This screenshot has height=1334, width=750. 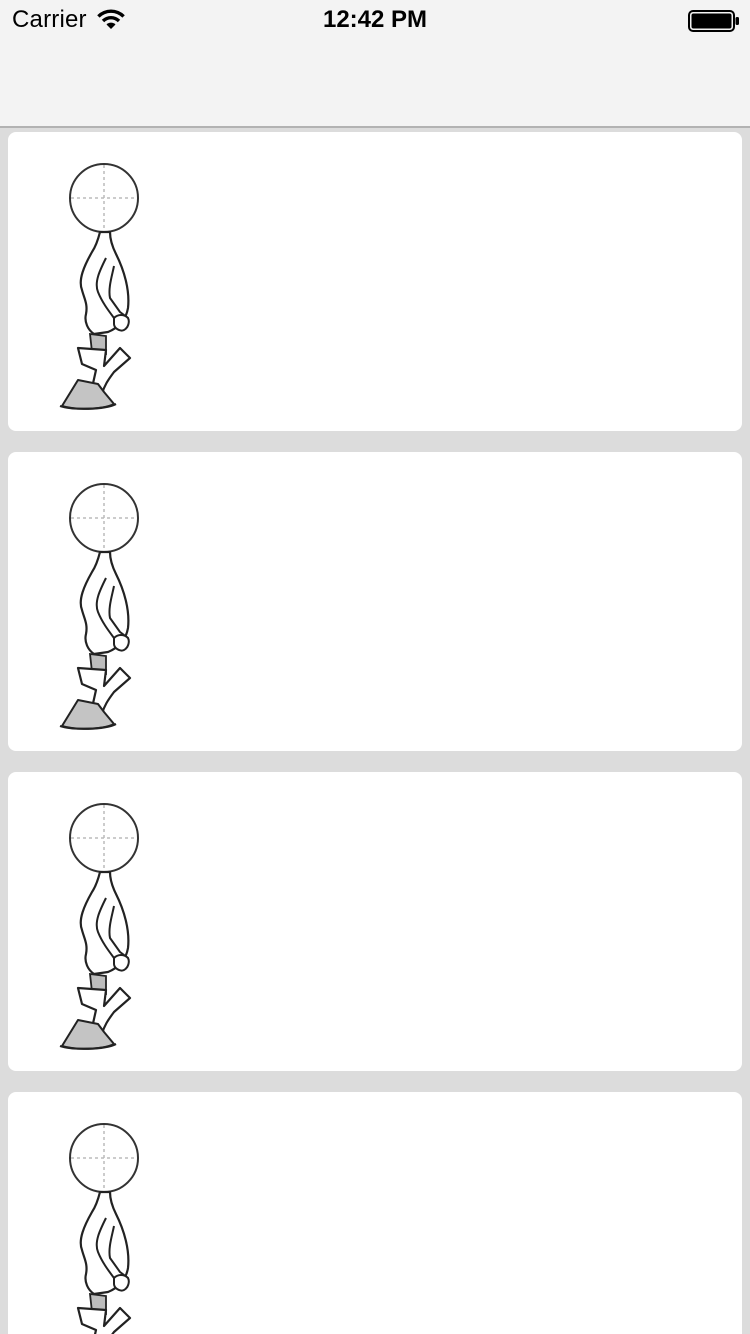 I want to click on battery-icon, so click(x=713, y=21).